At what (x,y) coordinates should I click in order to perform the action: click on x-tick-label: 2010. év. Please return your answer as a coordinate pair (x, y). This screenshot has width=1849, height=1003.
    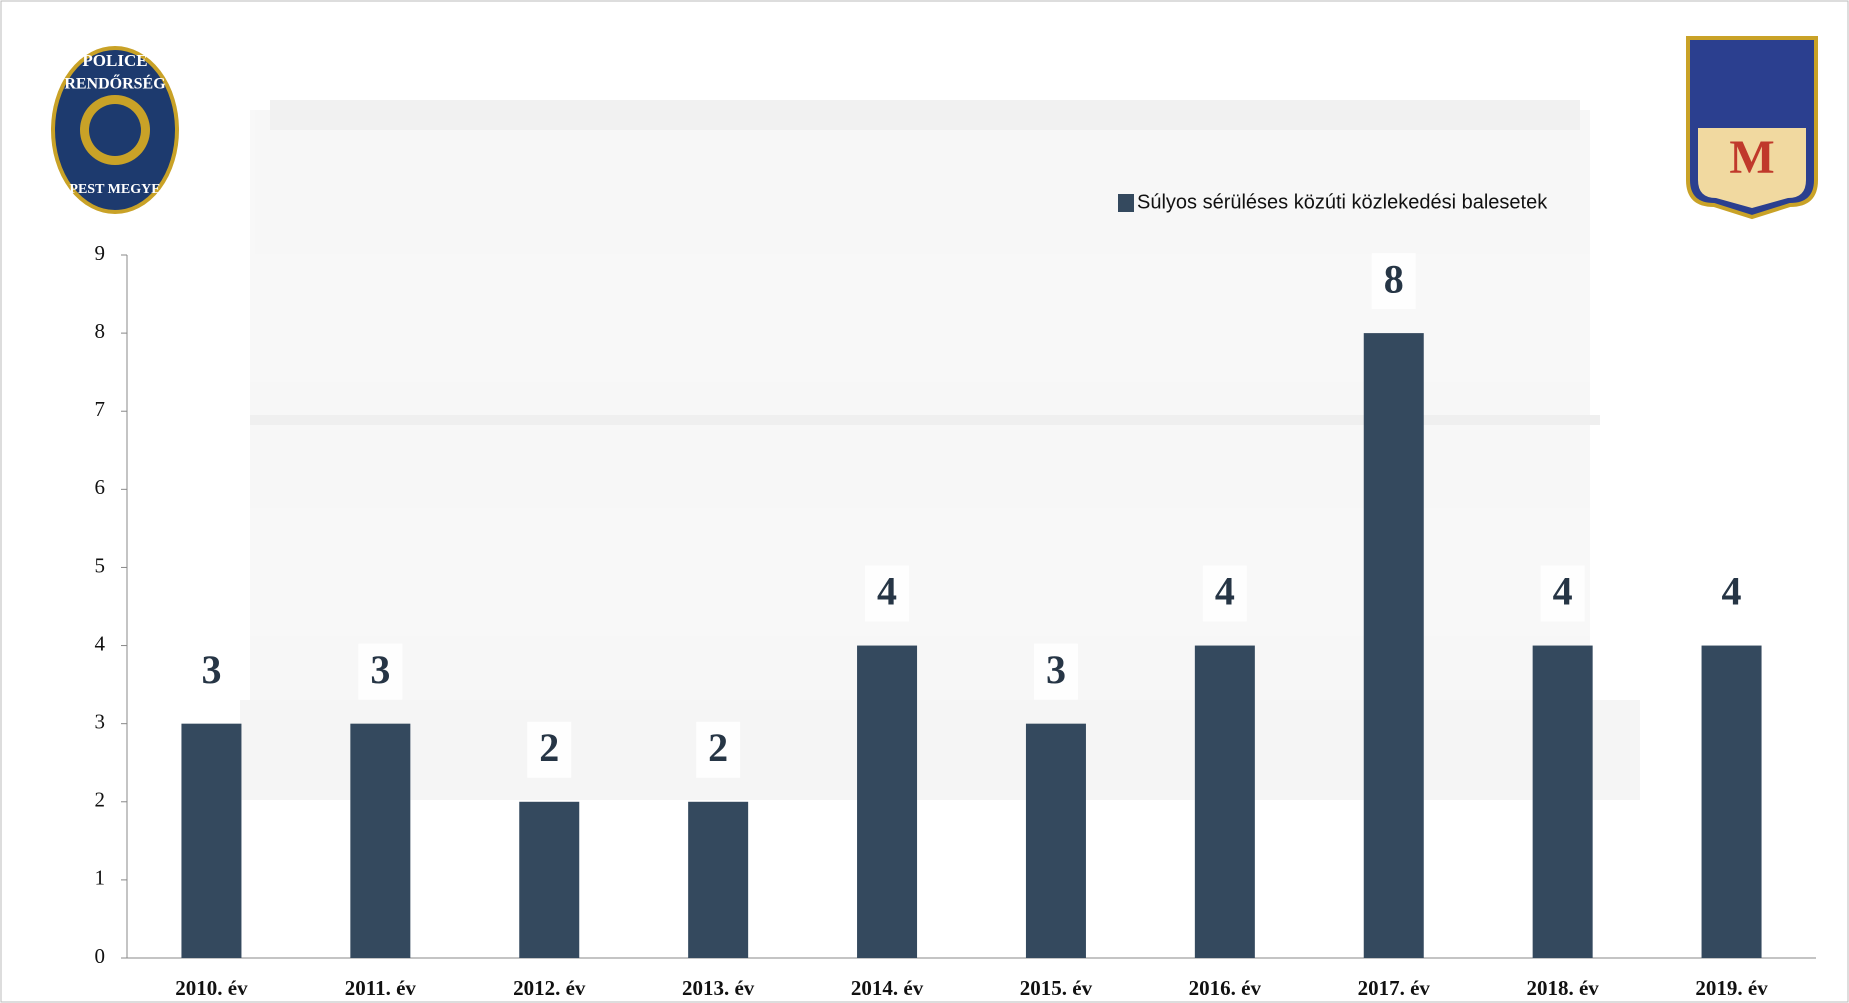
    Looking at the image, I should click on (211, 988).